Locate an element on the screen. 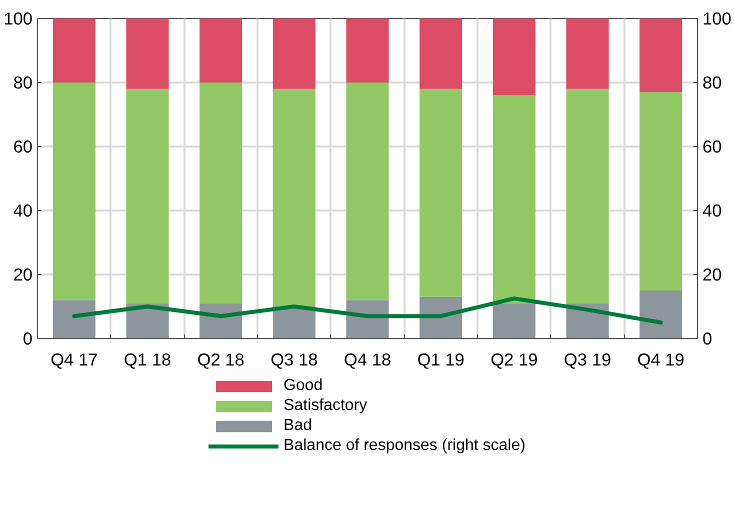 Image resolution: width=734 pixels, height=510 pixels. x-tick-label: Q4 17 is located at coordinates (74, 360).